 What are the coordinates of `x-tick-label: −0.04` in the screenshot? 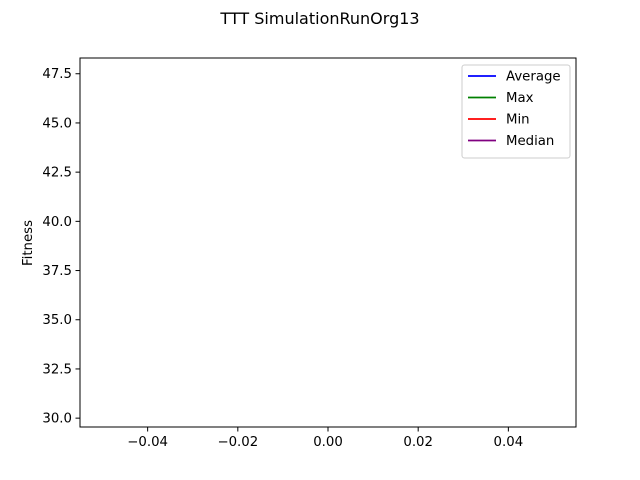 It's located at (147, 442).